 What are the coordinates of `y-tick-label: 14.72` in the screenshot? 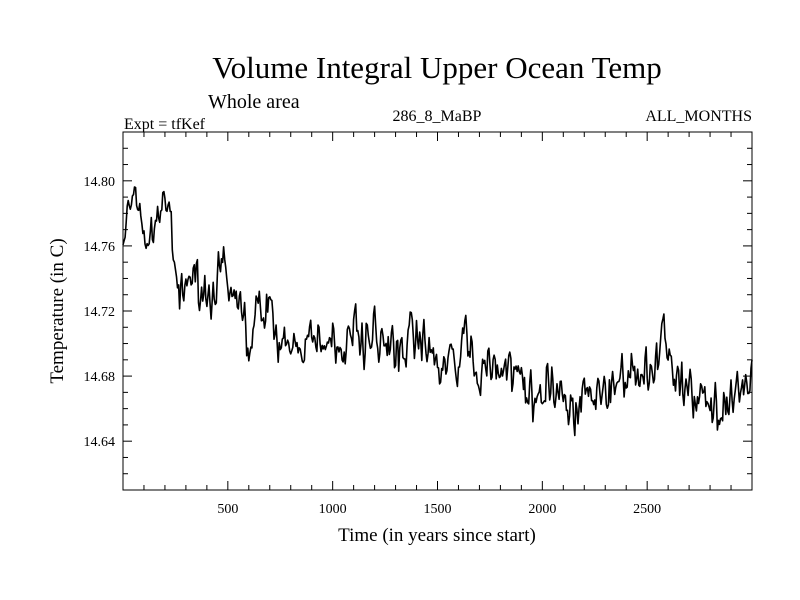 It's located at (100, 312).